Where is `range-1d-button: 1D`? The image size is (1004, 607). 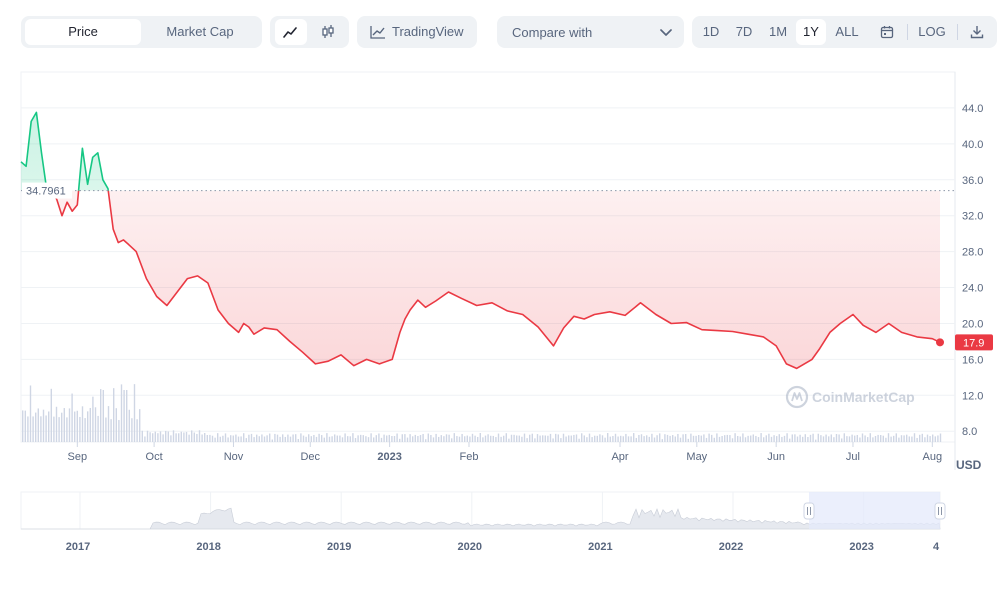
range-1d-button: 1D is located at coordinates (711, 31).